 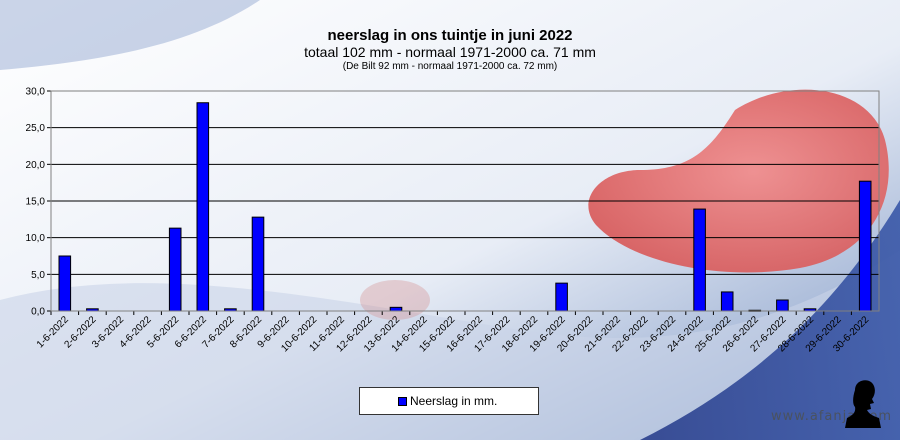 What do you see at coordinates (38, 275) in the screenshot?
I see `y-tick-label: 5,0` at bounding box center [38, 275].